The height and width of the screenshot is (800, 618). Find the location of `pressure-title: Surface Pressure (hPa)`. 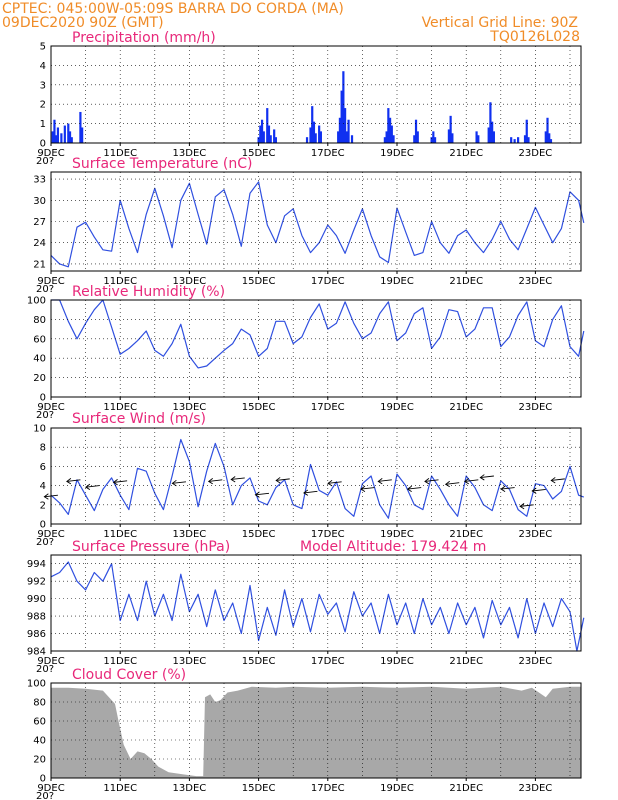

pressure-title: Surface Pressure (hPa) is located at coordinates (151, 547).